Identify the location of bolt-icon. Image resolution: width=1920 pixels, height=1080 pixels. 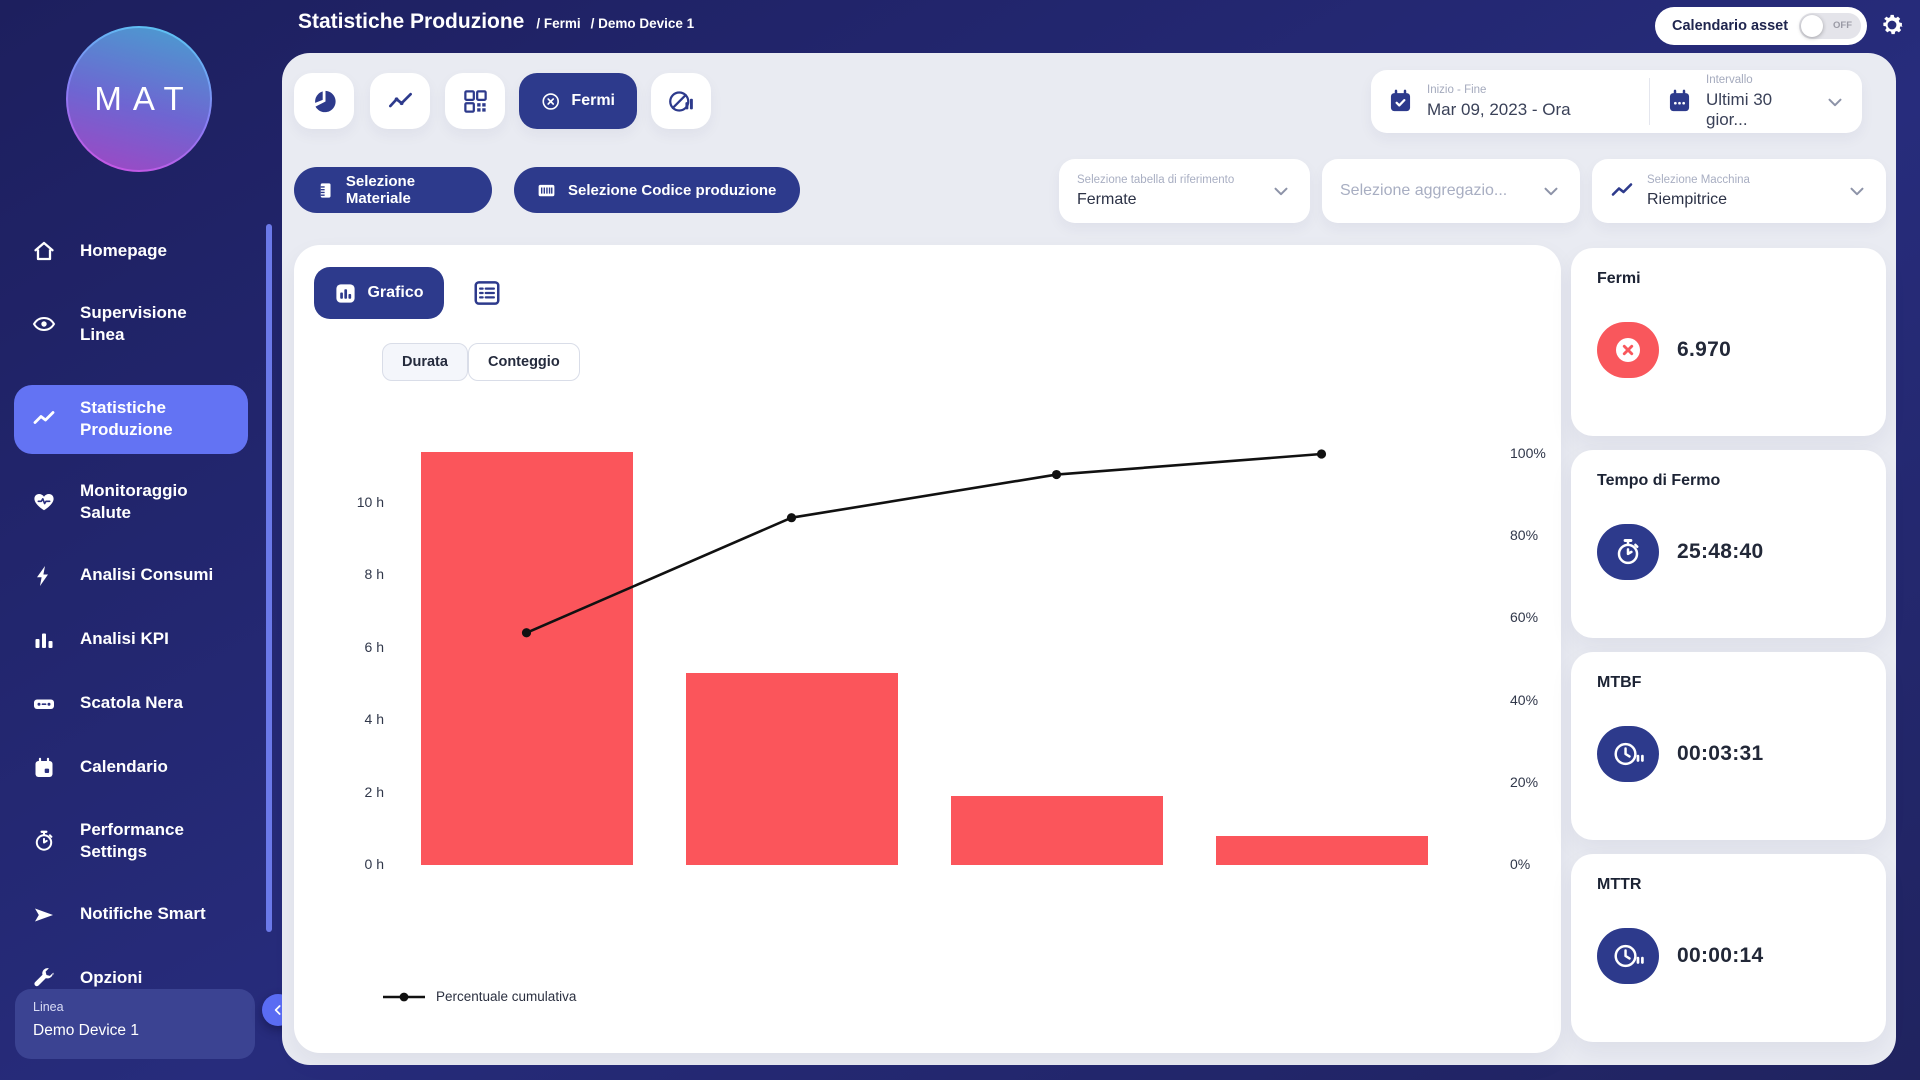
(42, 575).